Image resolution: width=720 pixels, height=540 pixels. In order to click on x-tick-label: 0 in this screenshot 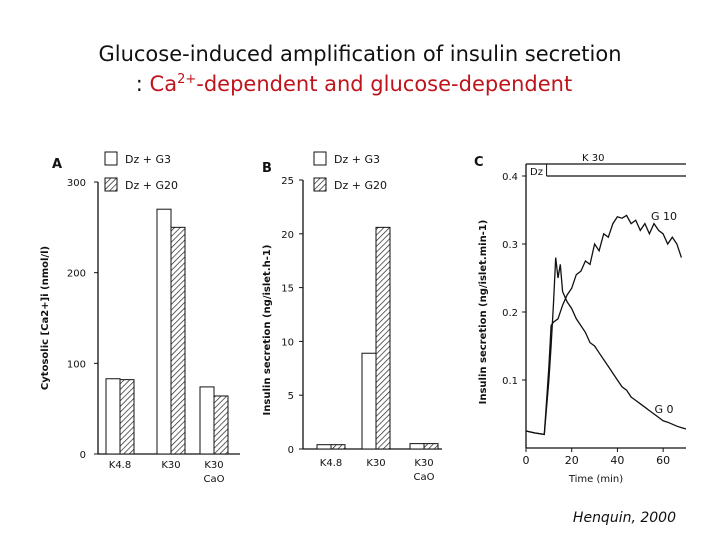, I will do `click(526, 460)`.